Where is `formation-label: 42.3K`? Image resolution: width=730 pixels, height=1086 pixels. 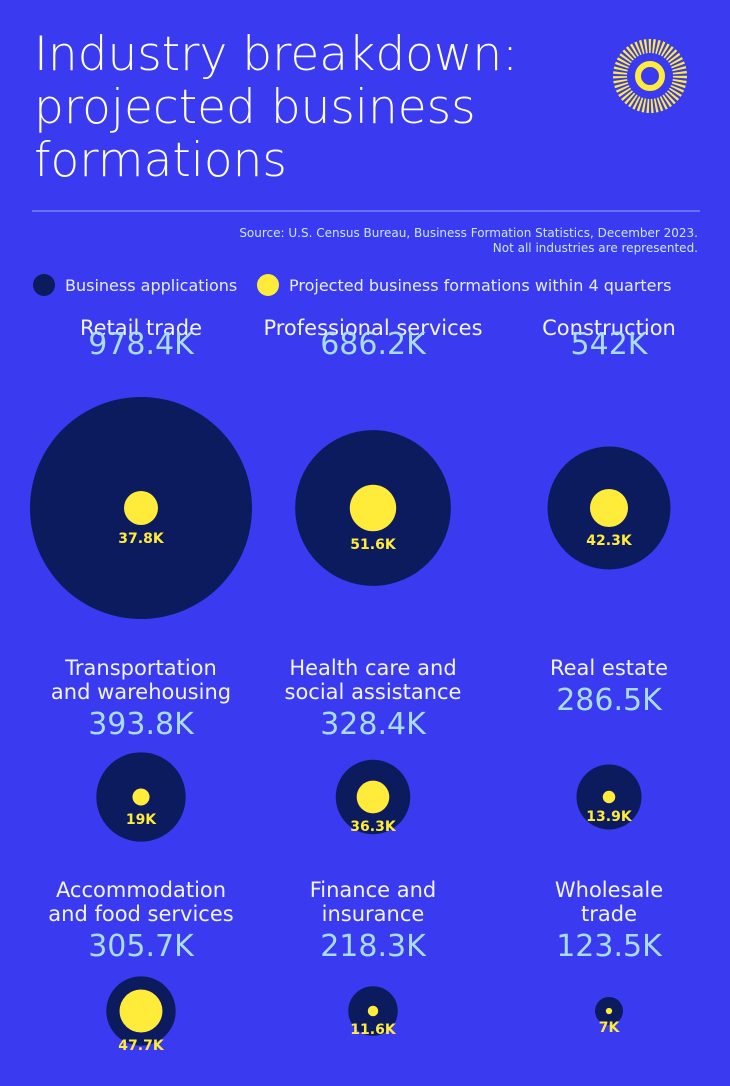
formation-label: 42.3K is located at coordinates (609, 541).